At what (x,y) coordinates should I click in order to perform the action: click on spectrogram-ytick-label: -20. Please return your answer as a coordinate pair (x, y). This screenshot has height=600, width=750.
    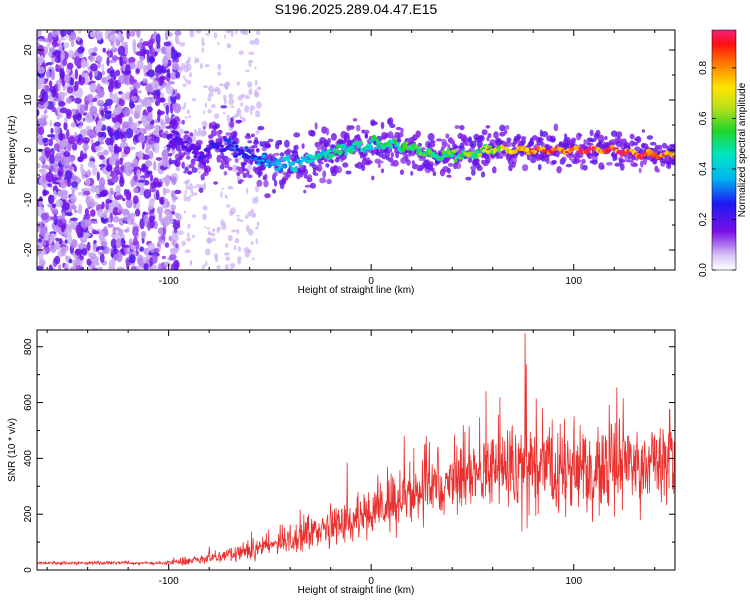
    Looking at the image, I should click on (28, 249).